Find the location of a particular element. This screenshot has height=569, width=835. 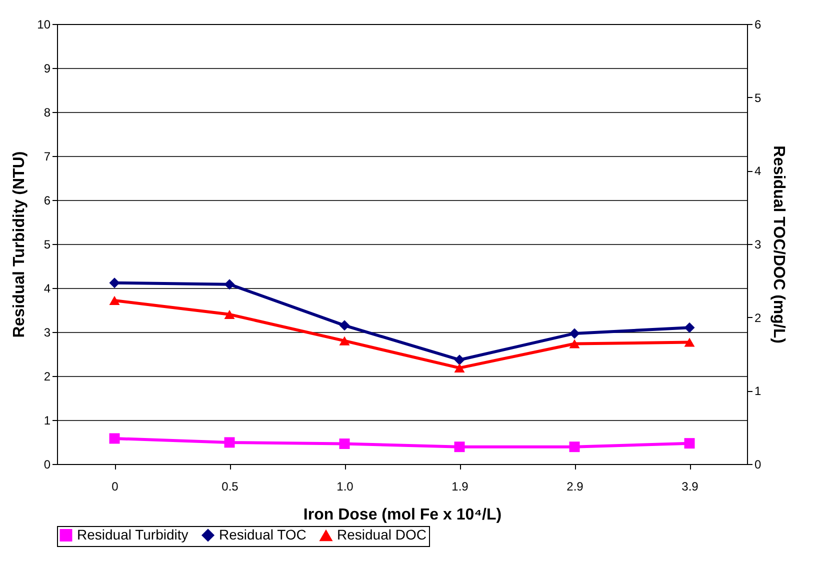

y2-tick-label: 2 is located at coordinates (758, 317).